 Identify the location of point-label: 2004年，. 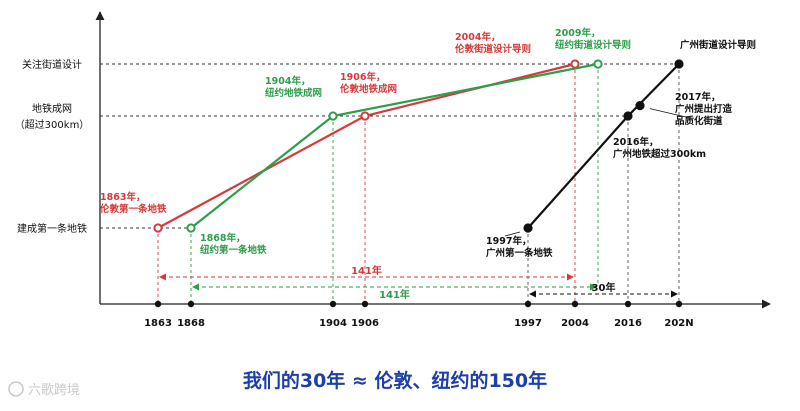
(477, 37).